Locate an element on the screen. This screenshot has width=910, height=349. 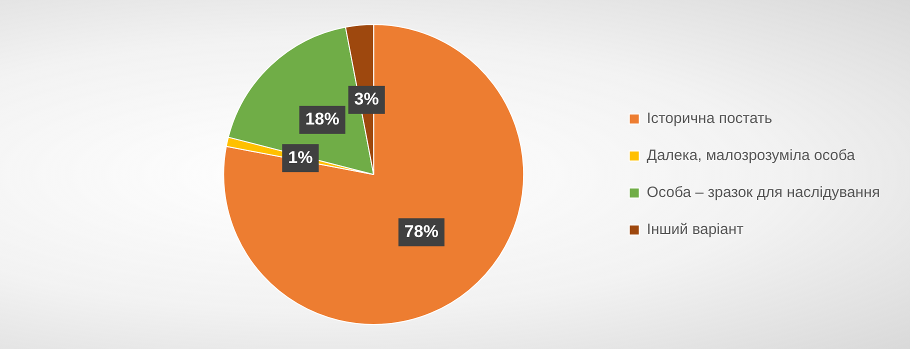
data-label: 3% is located at coordinates (366, 99).